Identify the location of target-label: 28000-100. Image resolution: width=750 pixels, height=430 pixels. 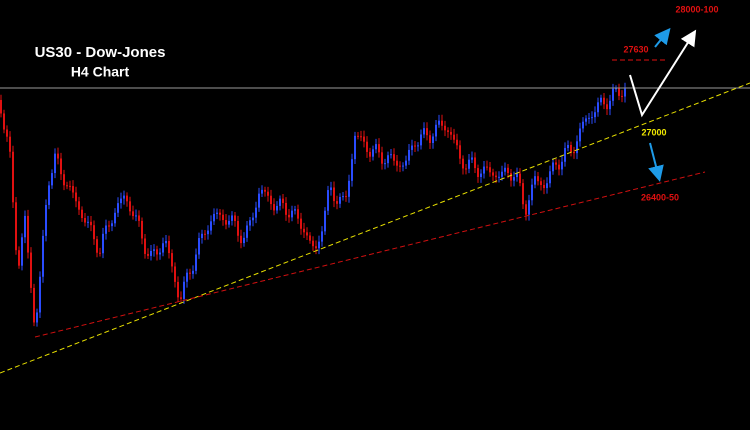
(696, 9).